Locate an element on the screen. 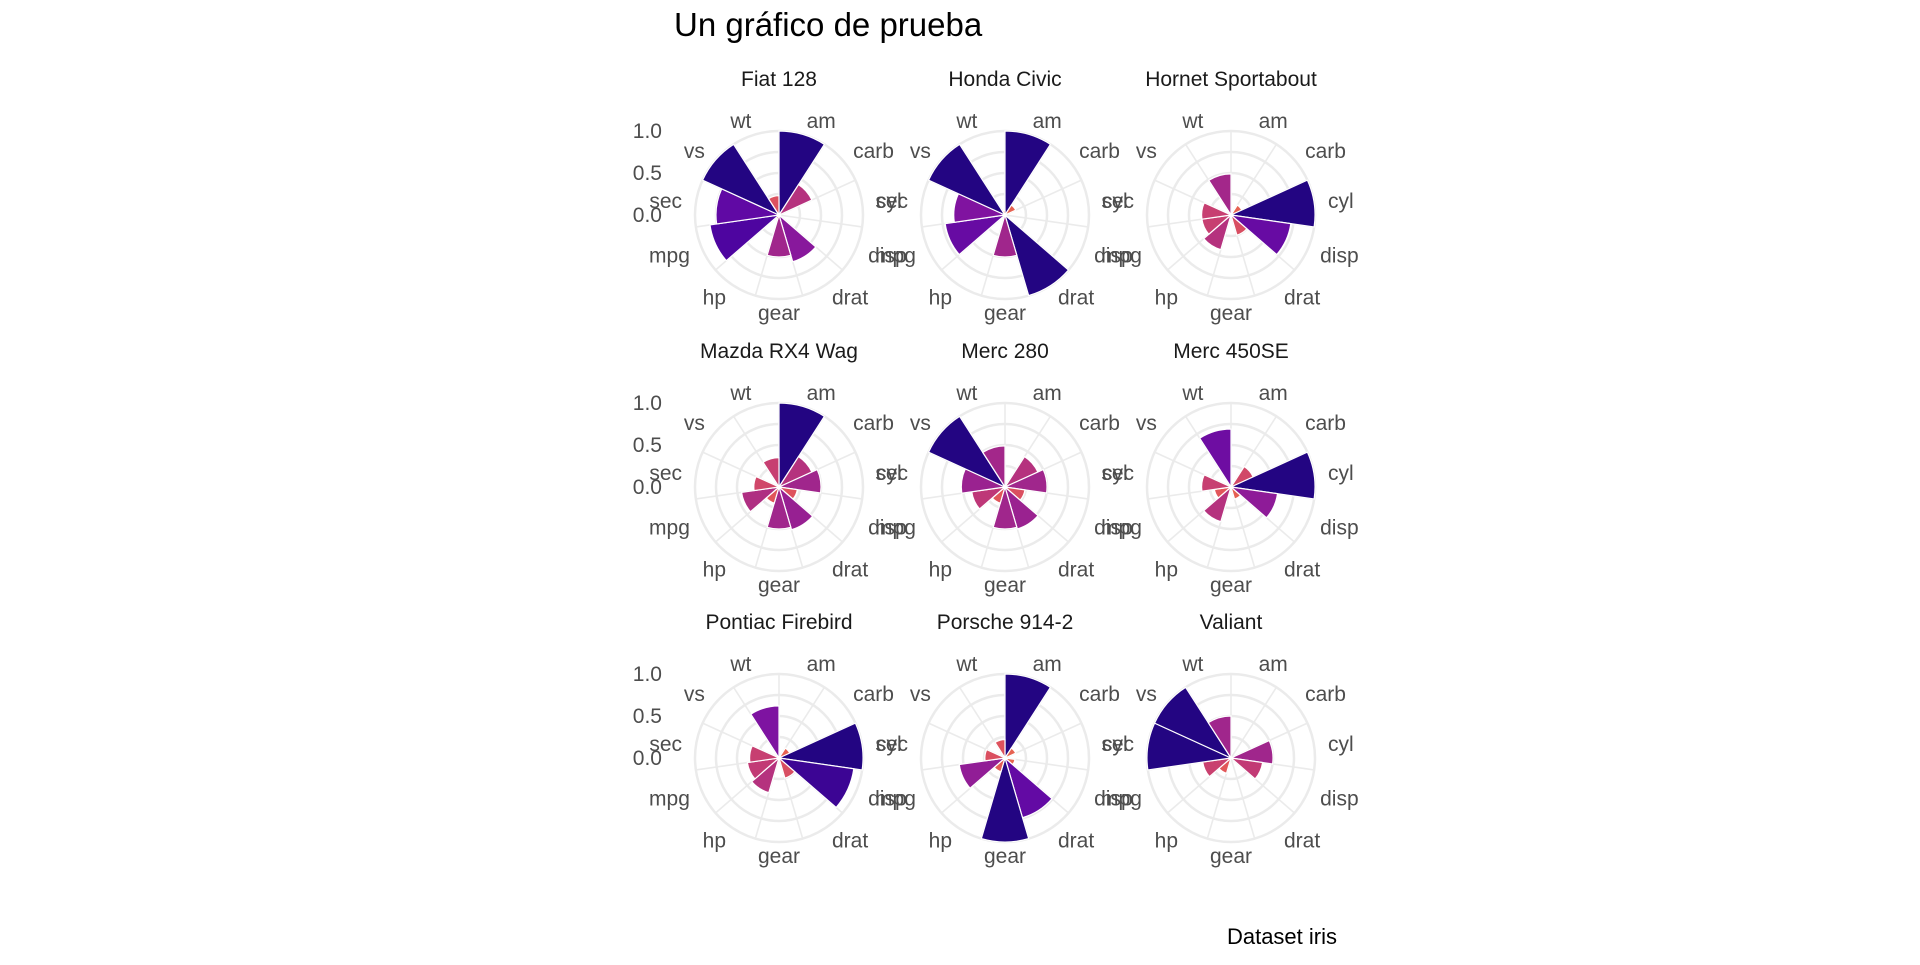 The image size is (1920, 965). chart-caption: Dataset iris is located at coordinates (1281, 936).